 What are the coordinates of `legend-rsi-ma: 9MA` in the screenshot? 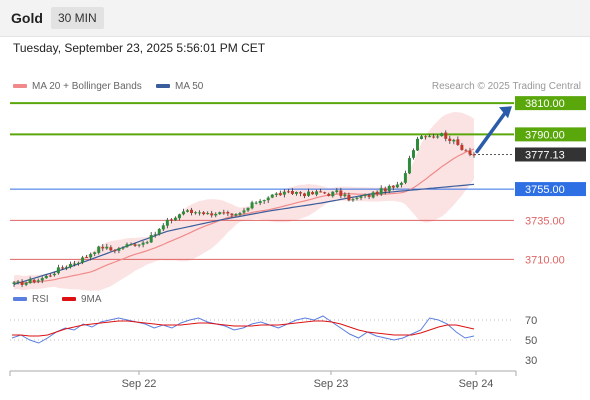 It's located at (82, 299).